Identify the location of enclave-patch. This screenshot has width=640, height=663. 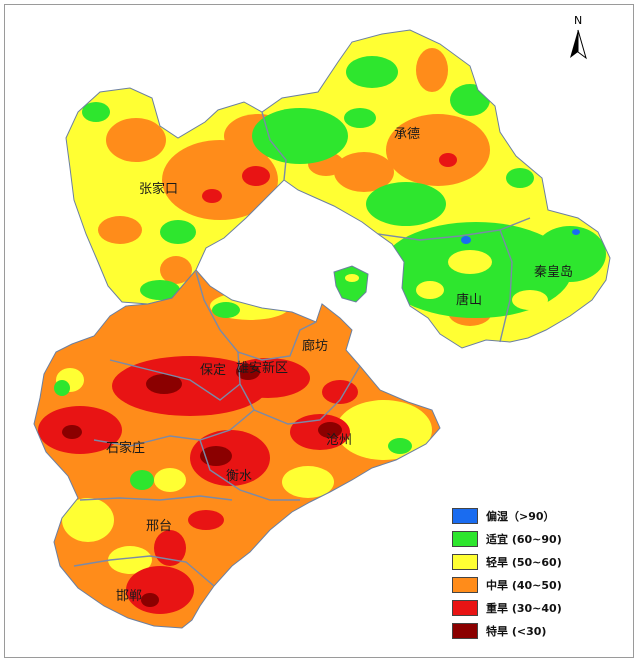
(352, 278).